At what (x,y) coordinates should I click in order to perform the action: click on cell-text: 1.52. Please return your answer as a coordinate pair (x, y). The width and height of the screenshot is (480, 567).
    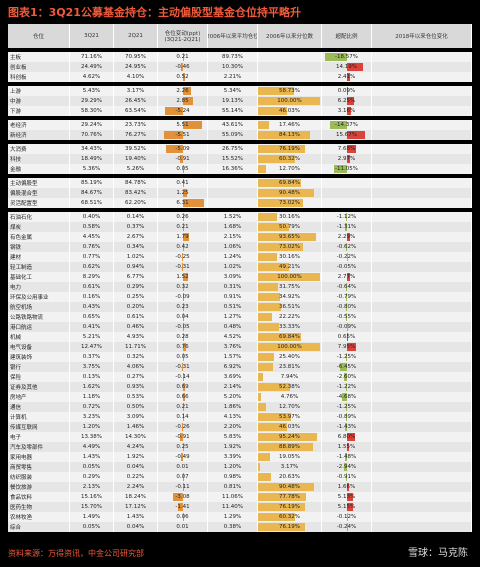
    Looking at the image, I should click on (182, 277).